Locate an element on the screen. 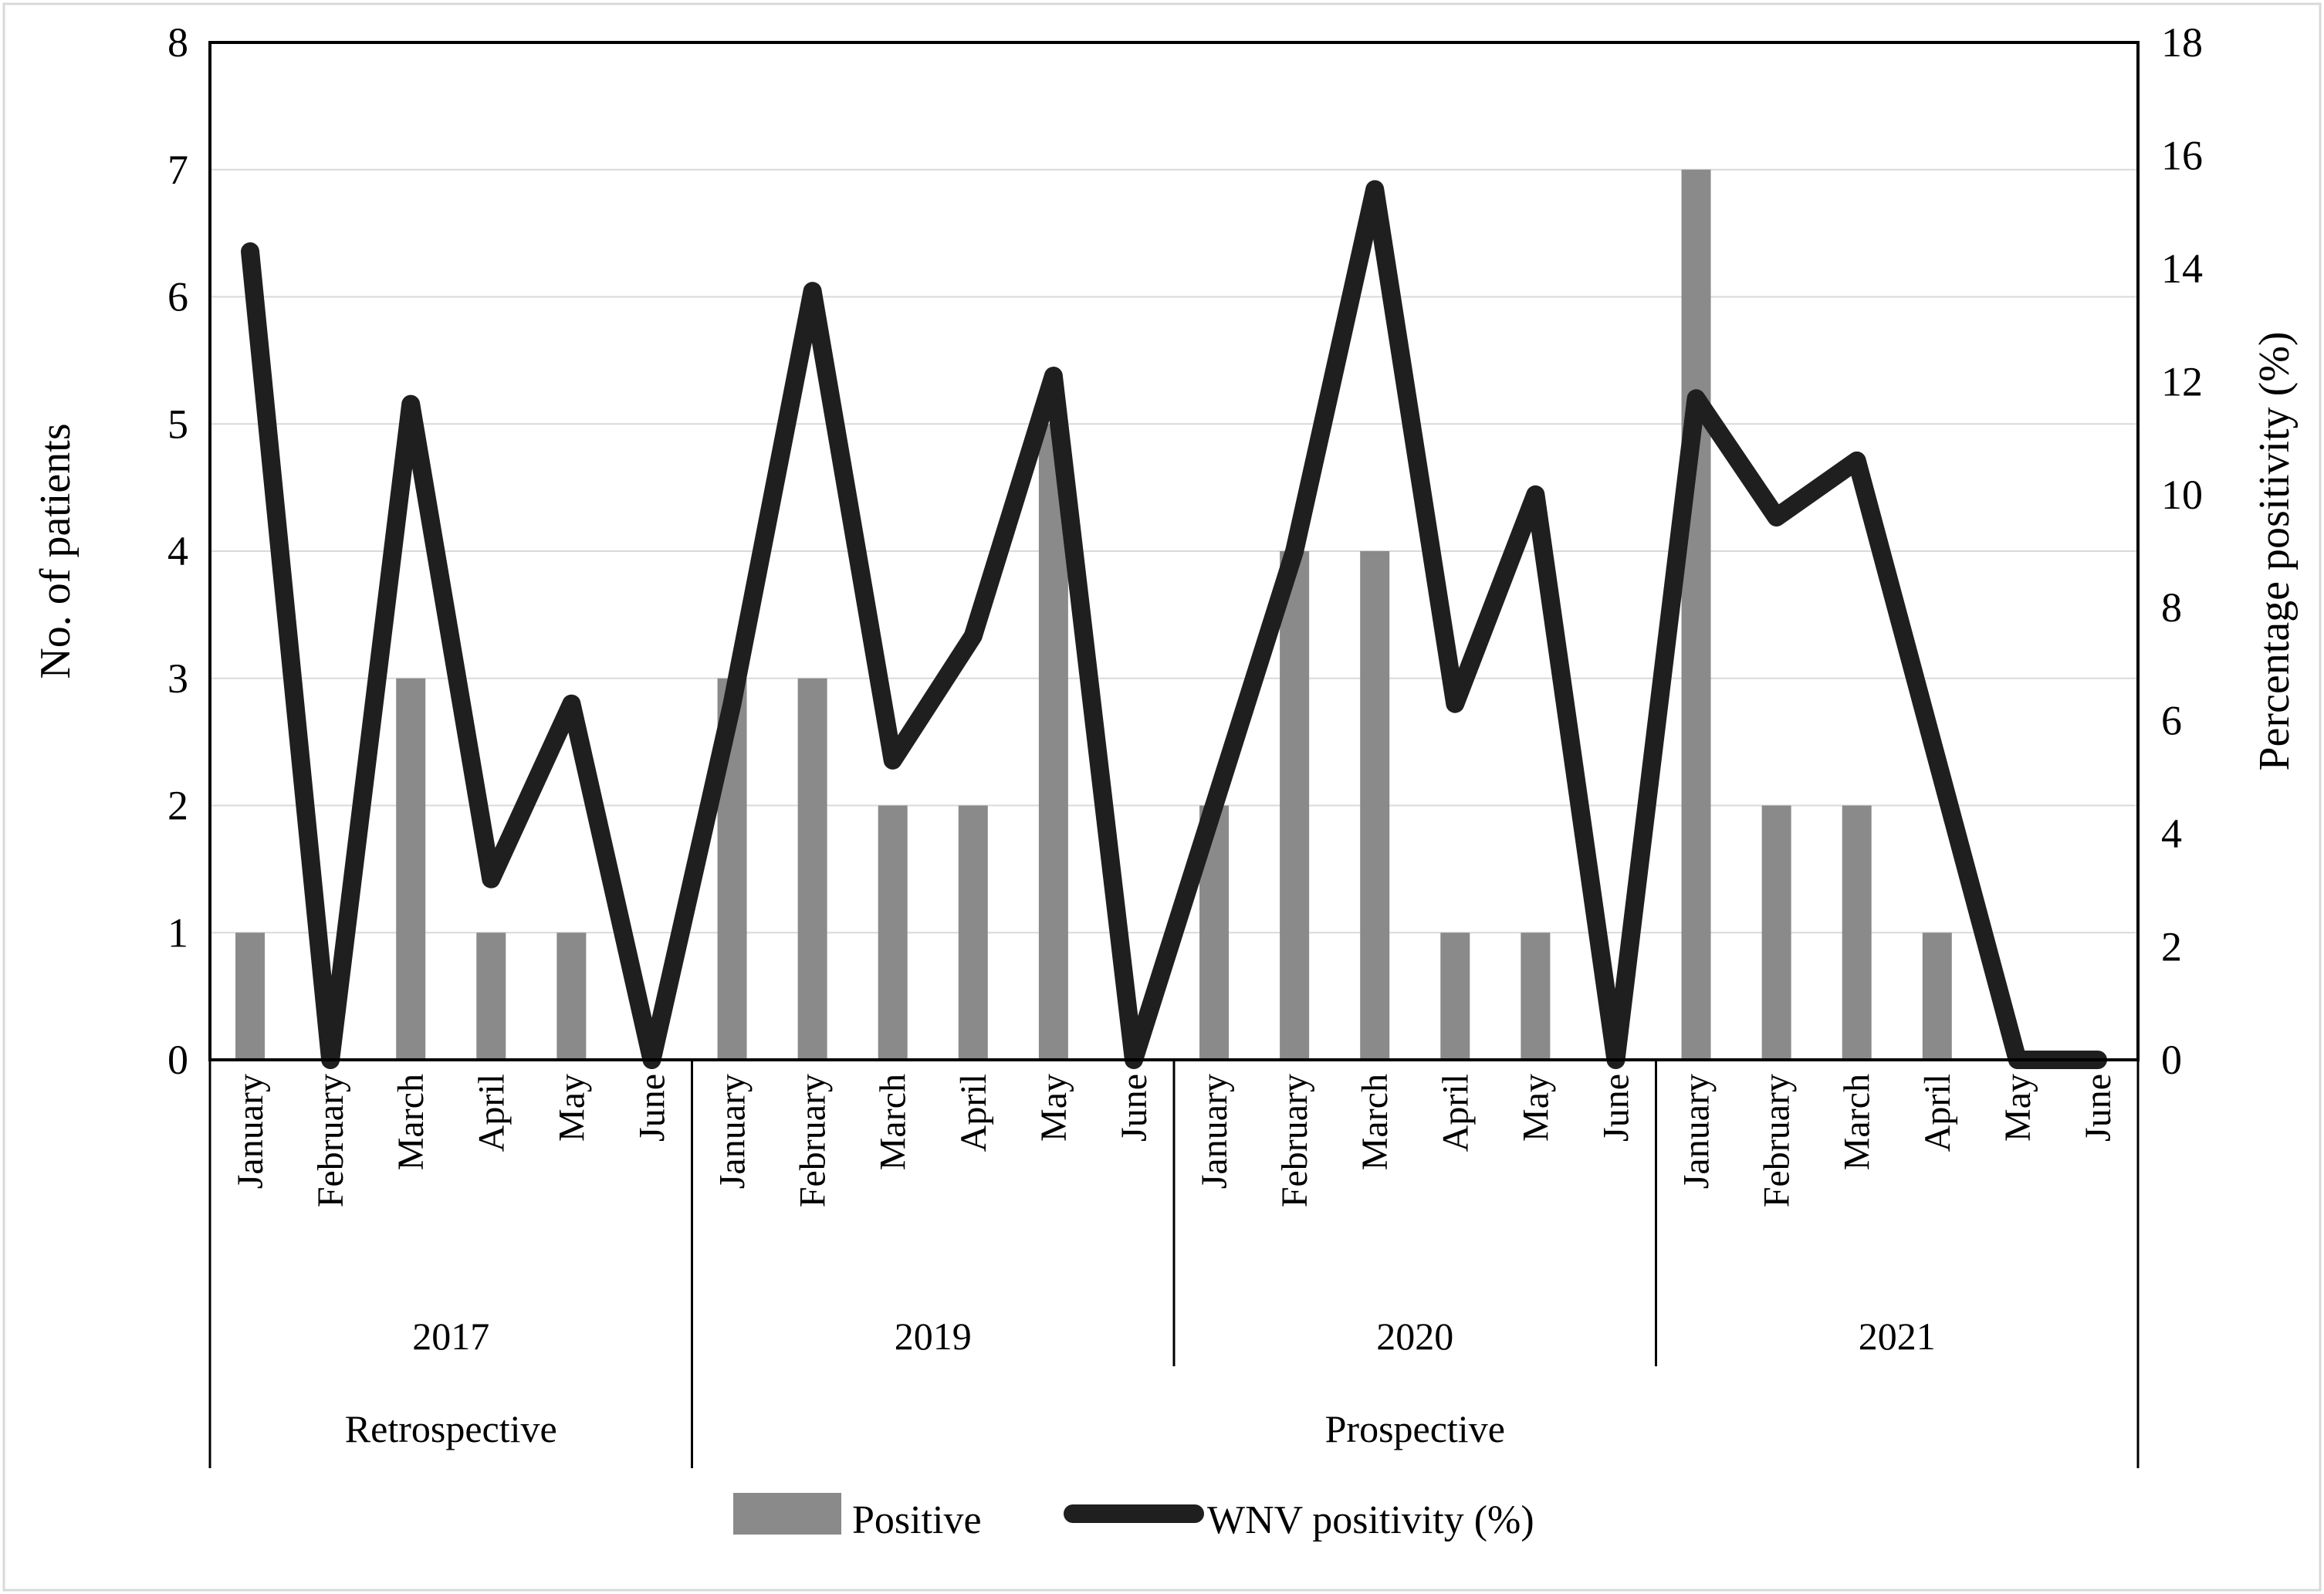  month-label-2017-March: March is located at coordinates (411, 1122).